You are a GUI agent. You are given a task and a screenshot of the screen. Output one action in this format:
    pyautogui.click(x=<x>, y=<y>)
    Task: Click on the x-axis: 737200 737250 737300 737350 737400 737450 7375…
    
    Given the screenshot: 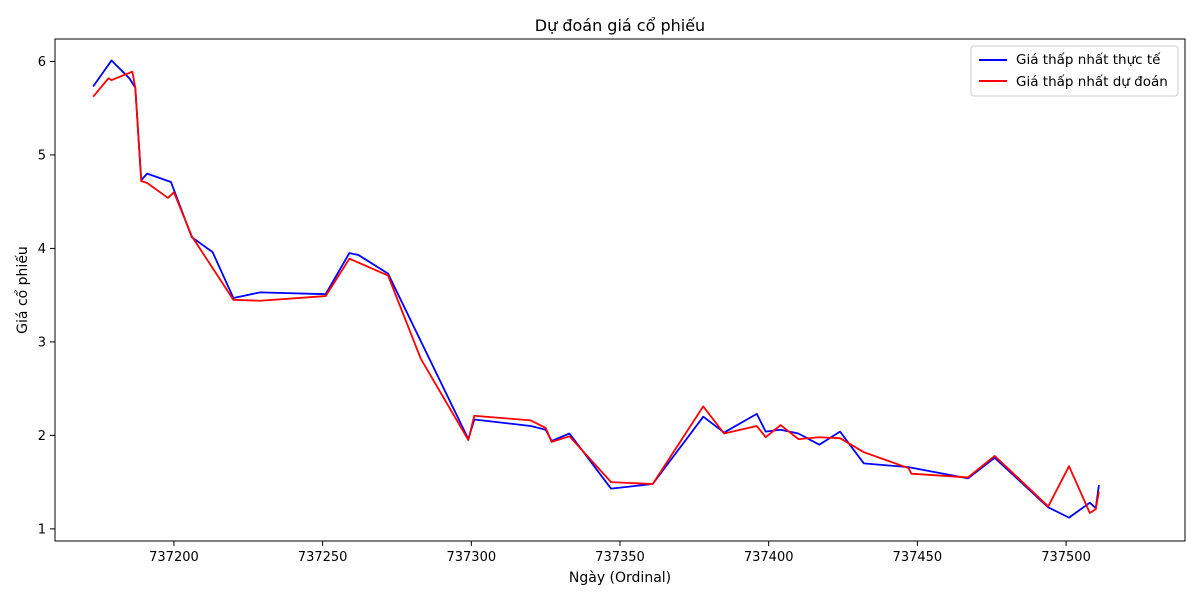 What is the action you would take?
    pyautogui.click(x=620, y=553)
    